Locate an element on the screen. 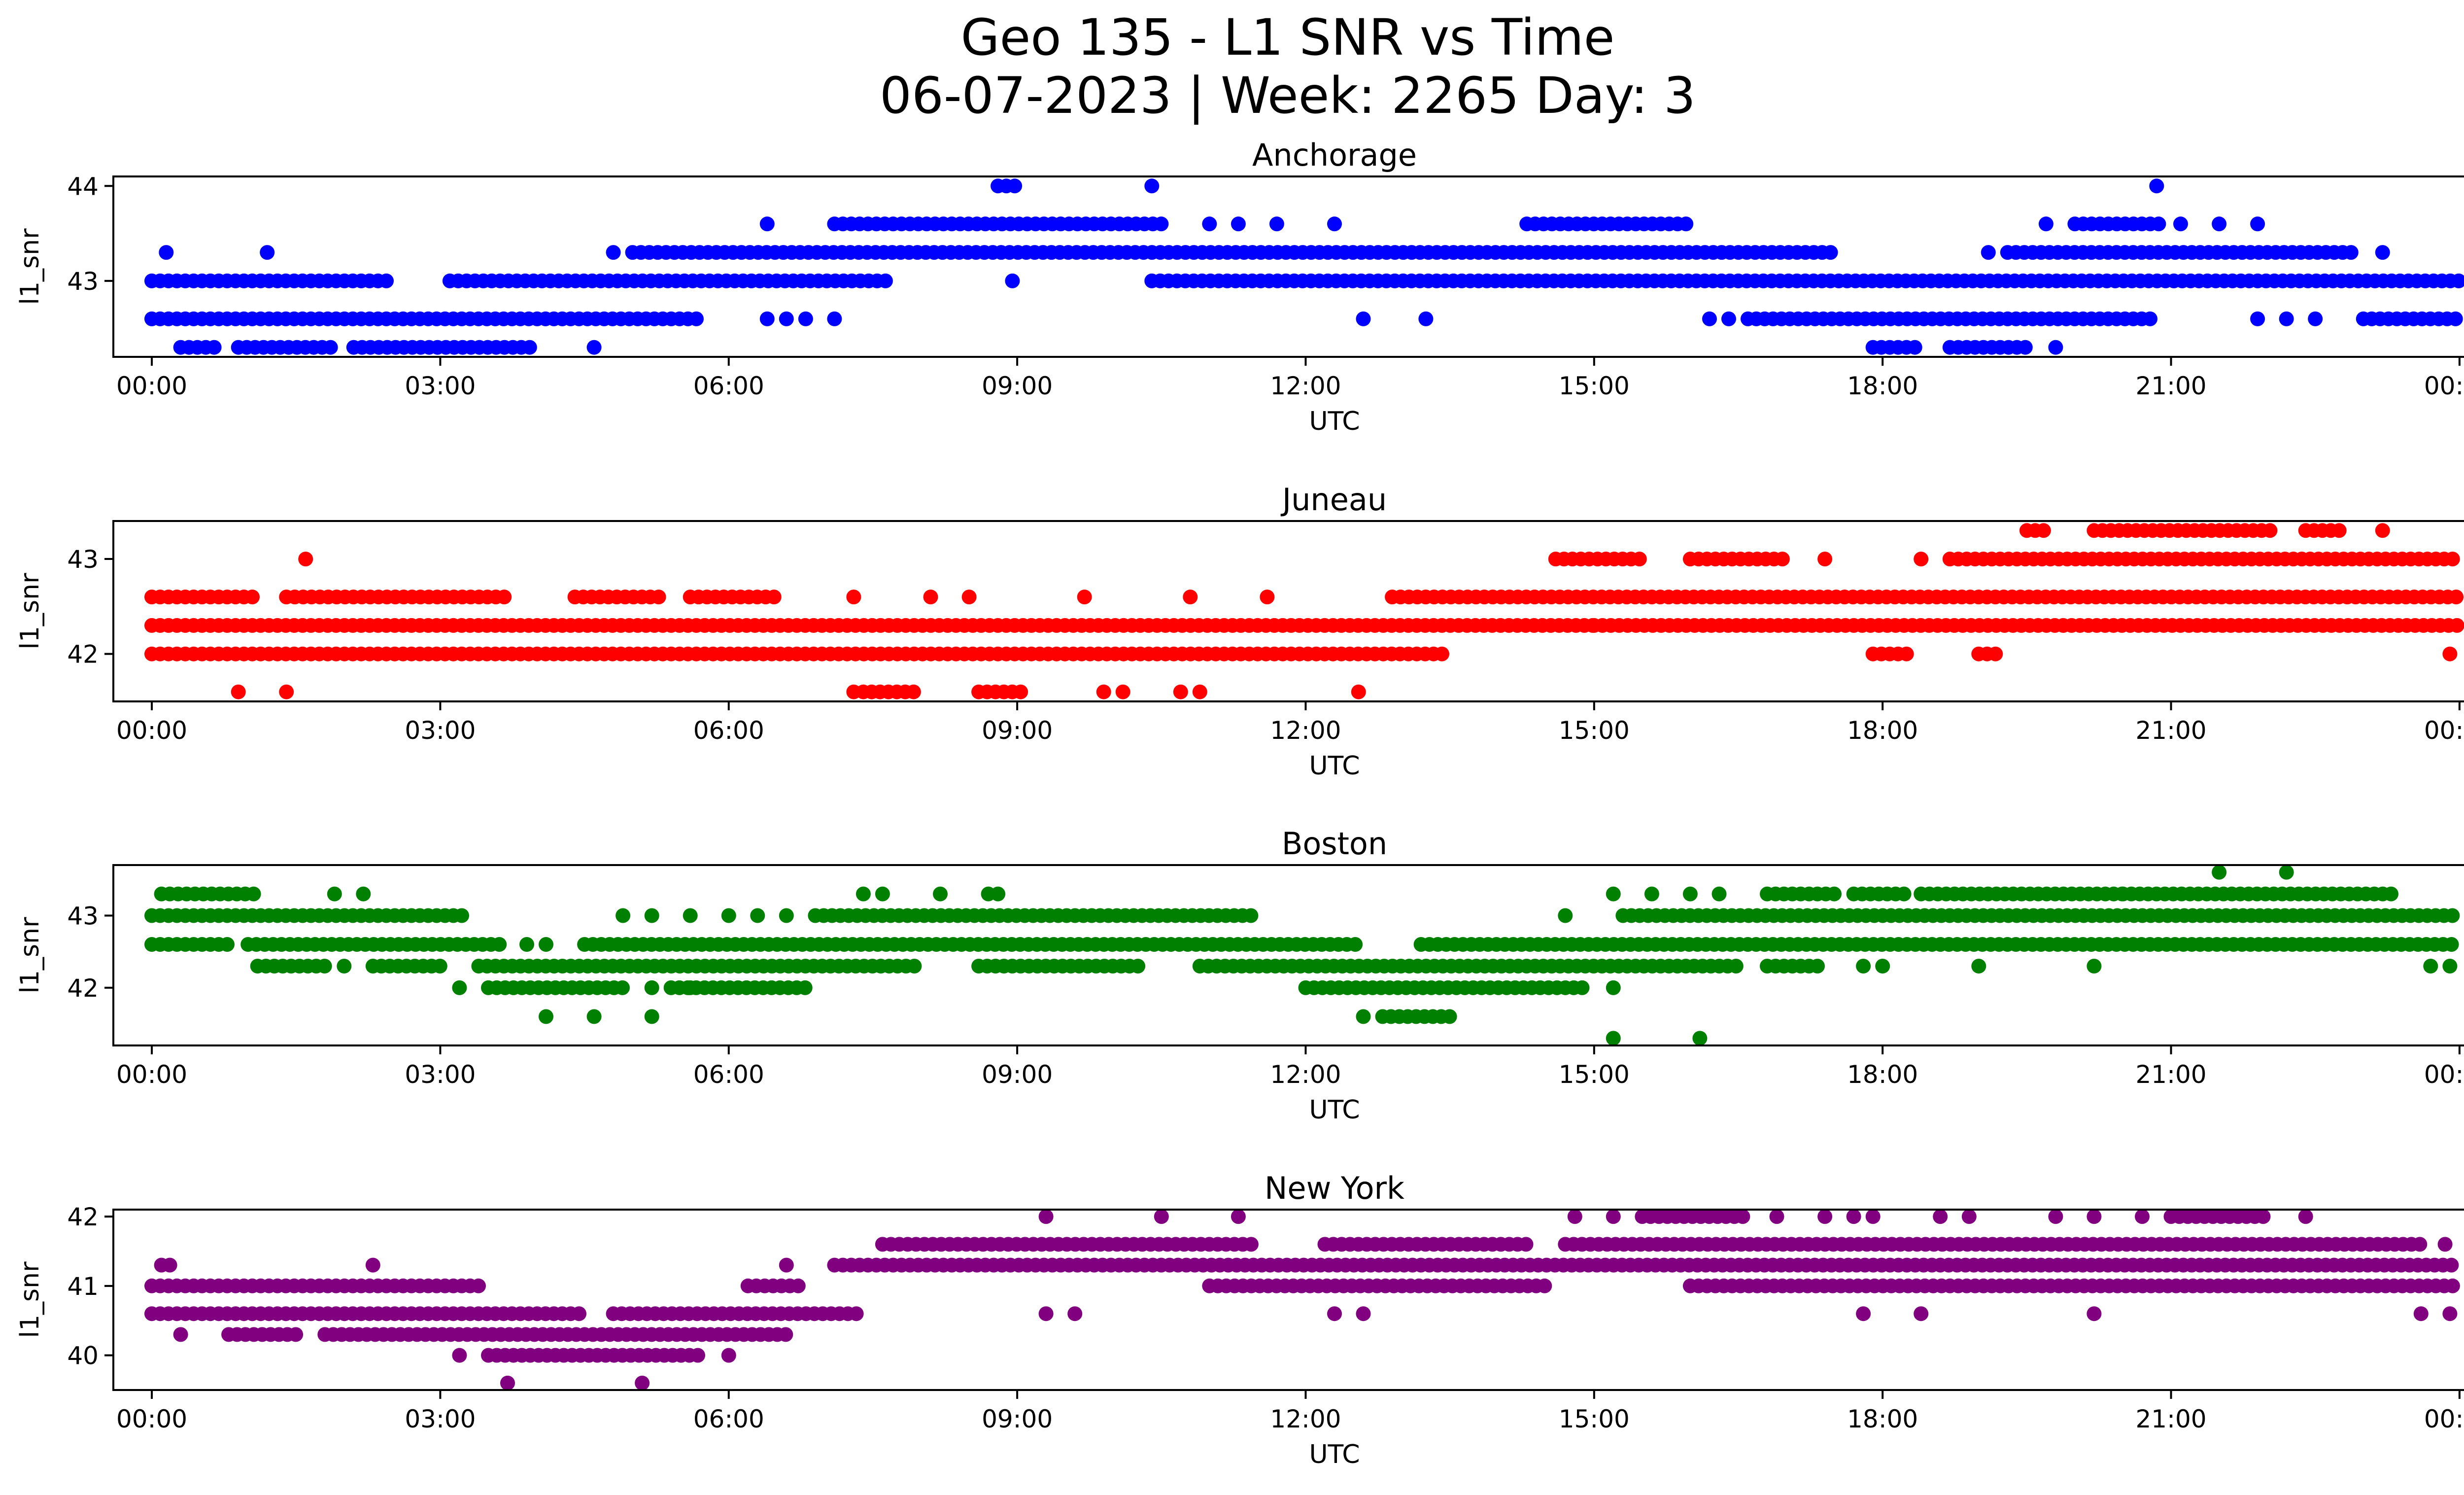 Image resolution: width=2464 pixels, height=1495 pixels. x-axis-label: UTC is located at coordinates (1334, 421).